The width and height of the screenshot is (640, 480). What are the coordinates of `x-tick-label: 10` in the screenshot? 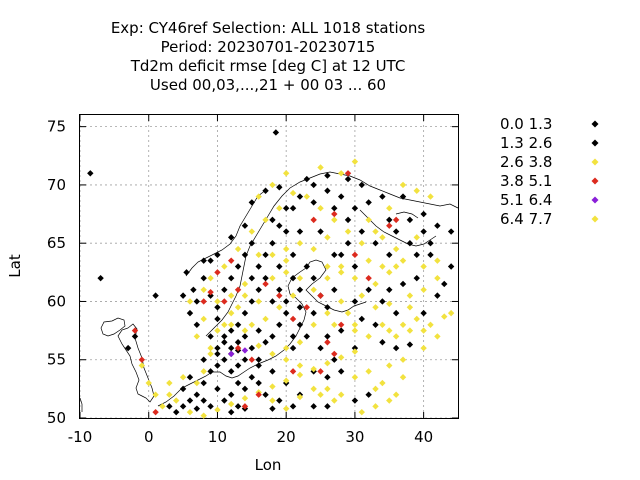 It's located at (217, 437).